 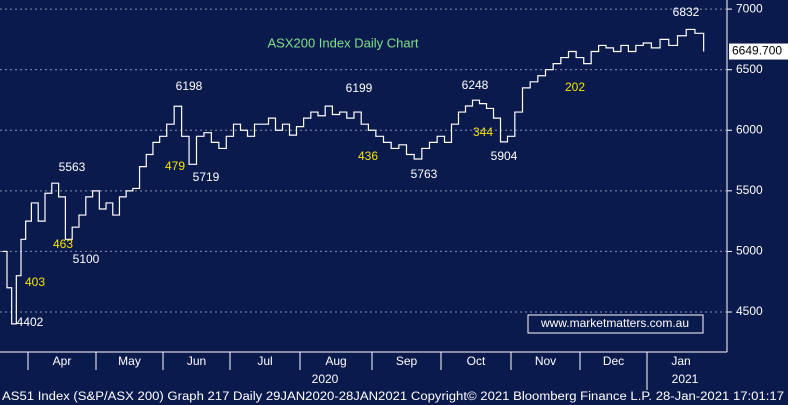 I want to click on y-tick-label: 6500, so click(x=749, y=69).